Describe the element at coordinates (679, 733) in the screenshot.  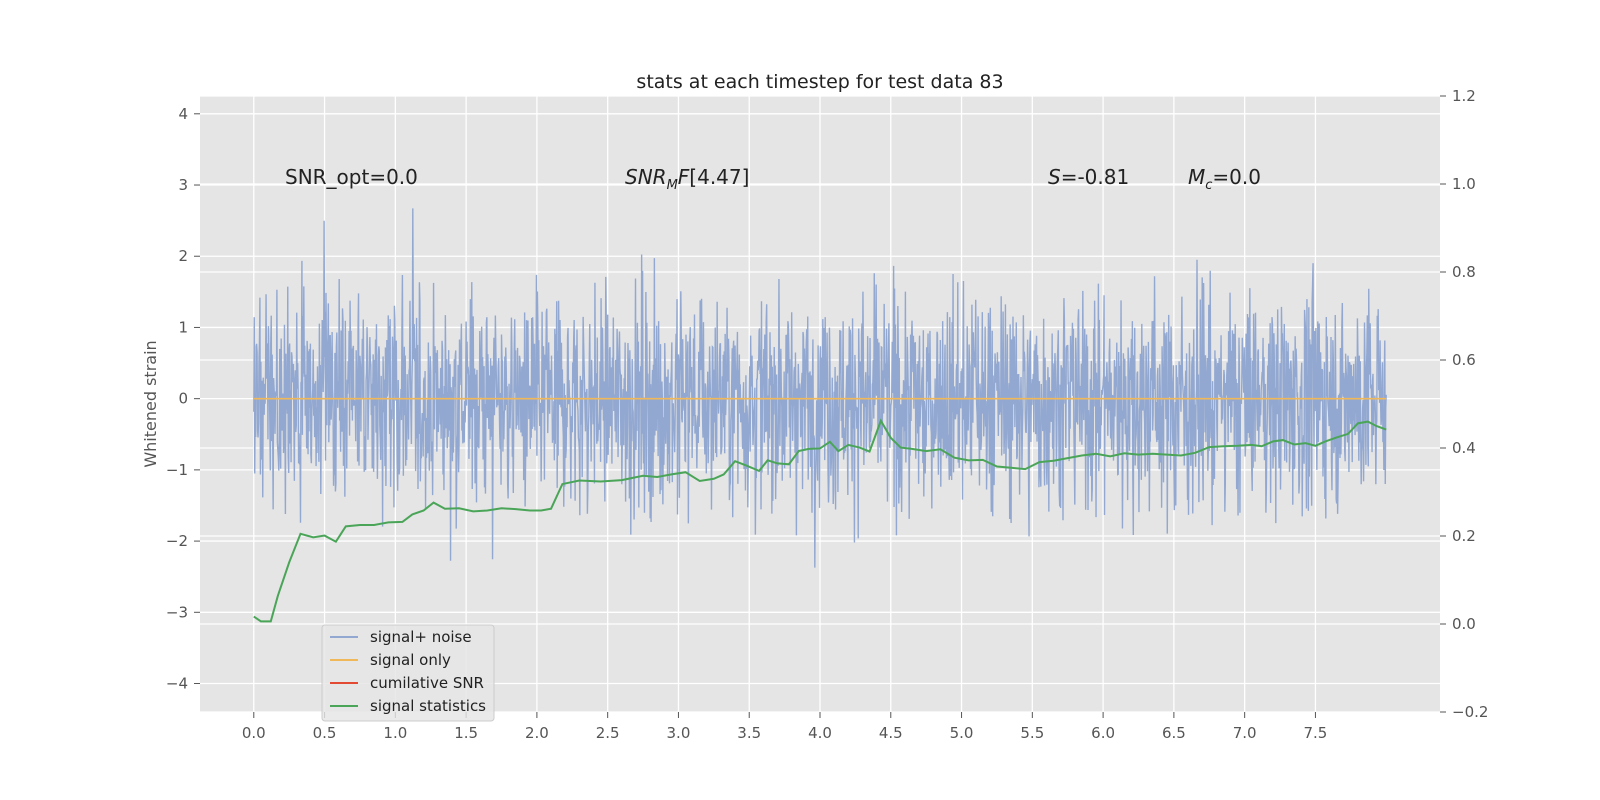
I see `x-tick-label: 3.0` at that location.